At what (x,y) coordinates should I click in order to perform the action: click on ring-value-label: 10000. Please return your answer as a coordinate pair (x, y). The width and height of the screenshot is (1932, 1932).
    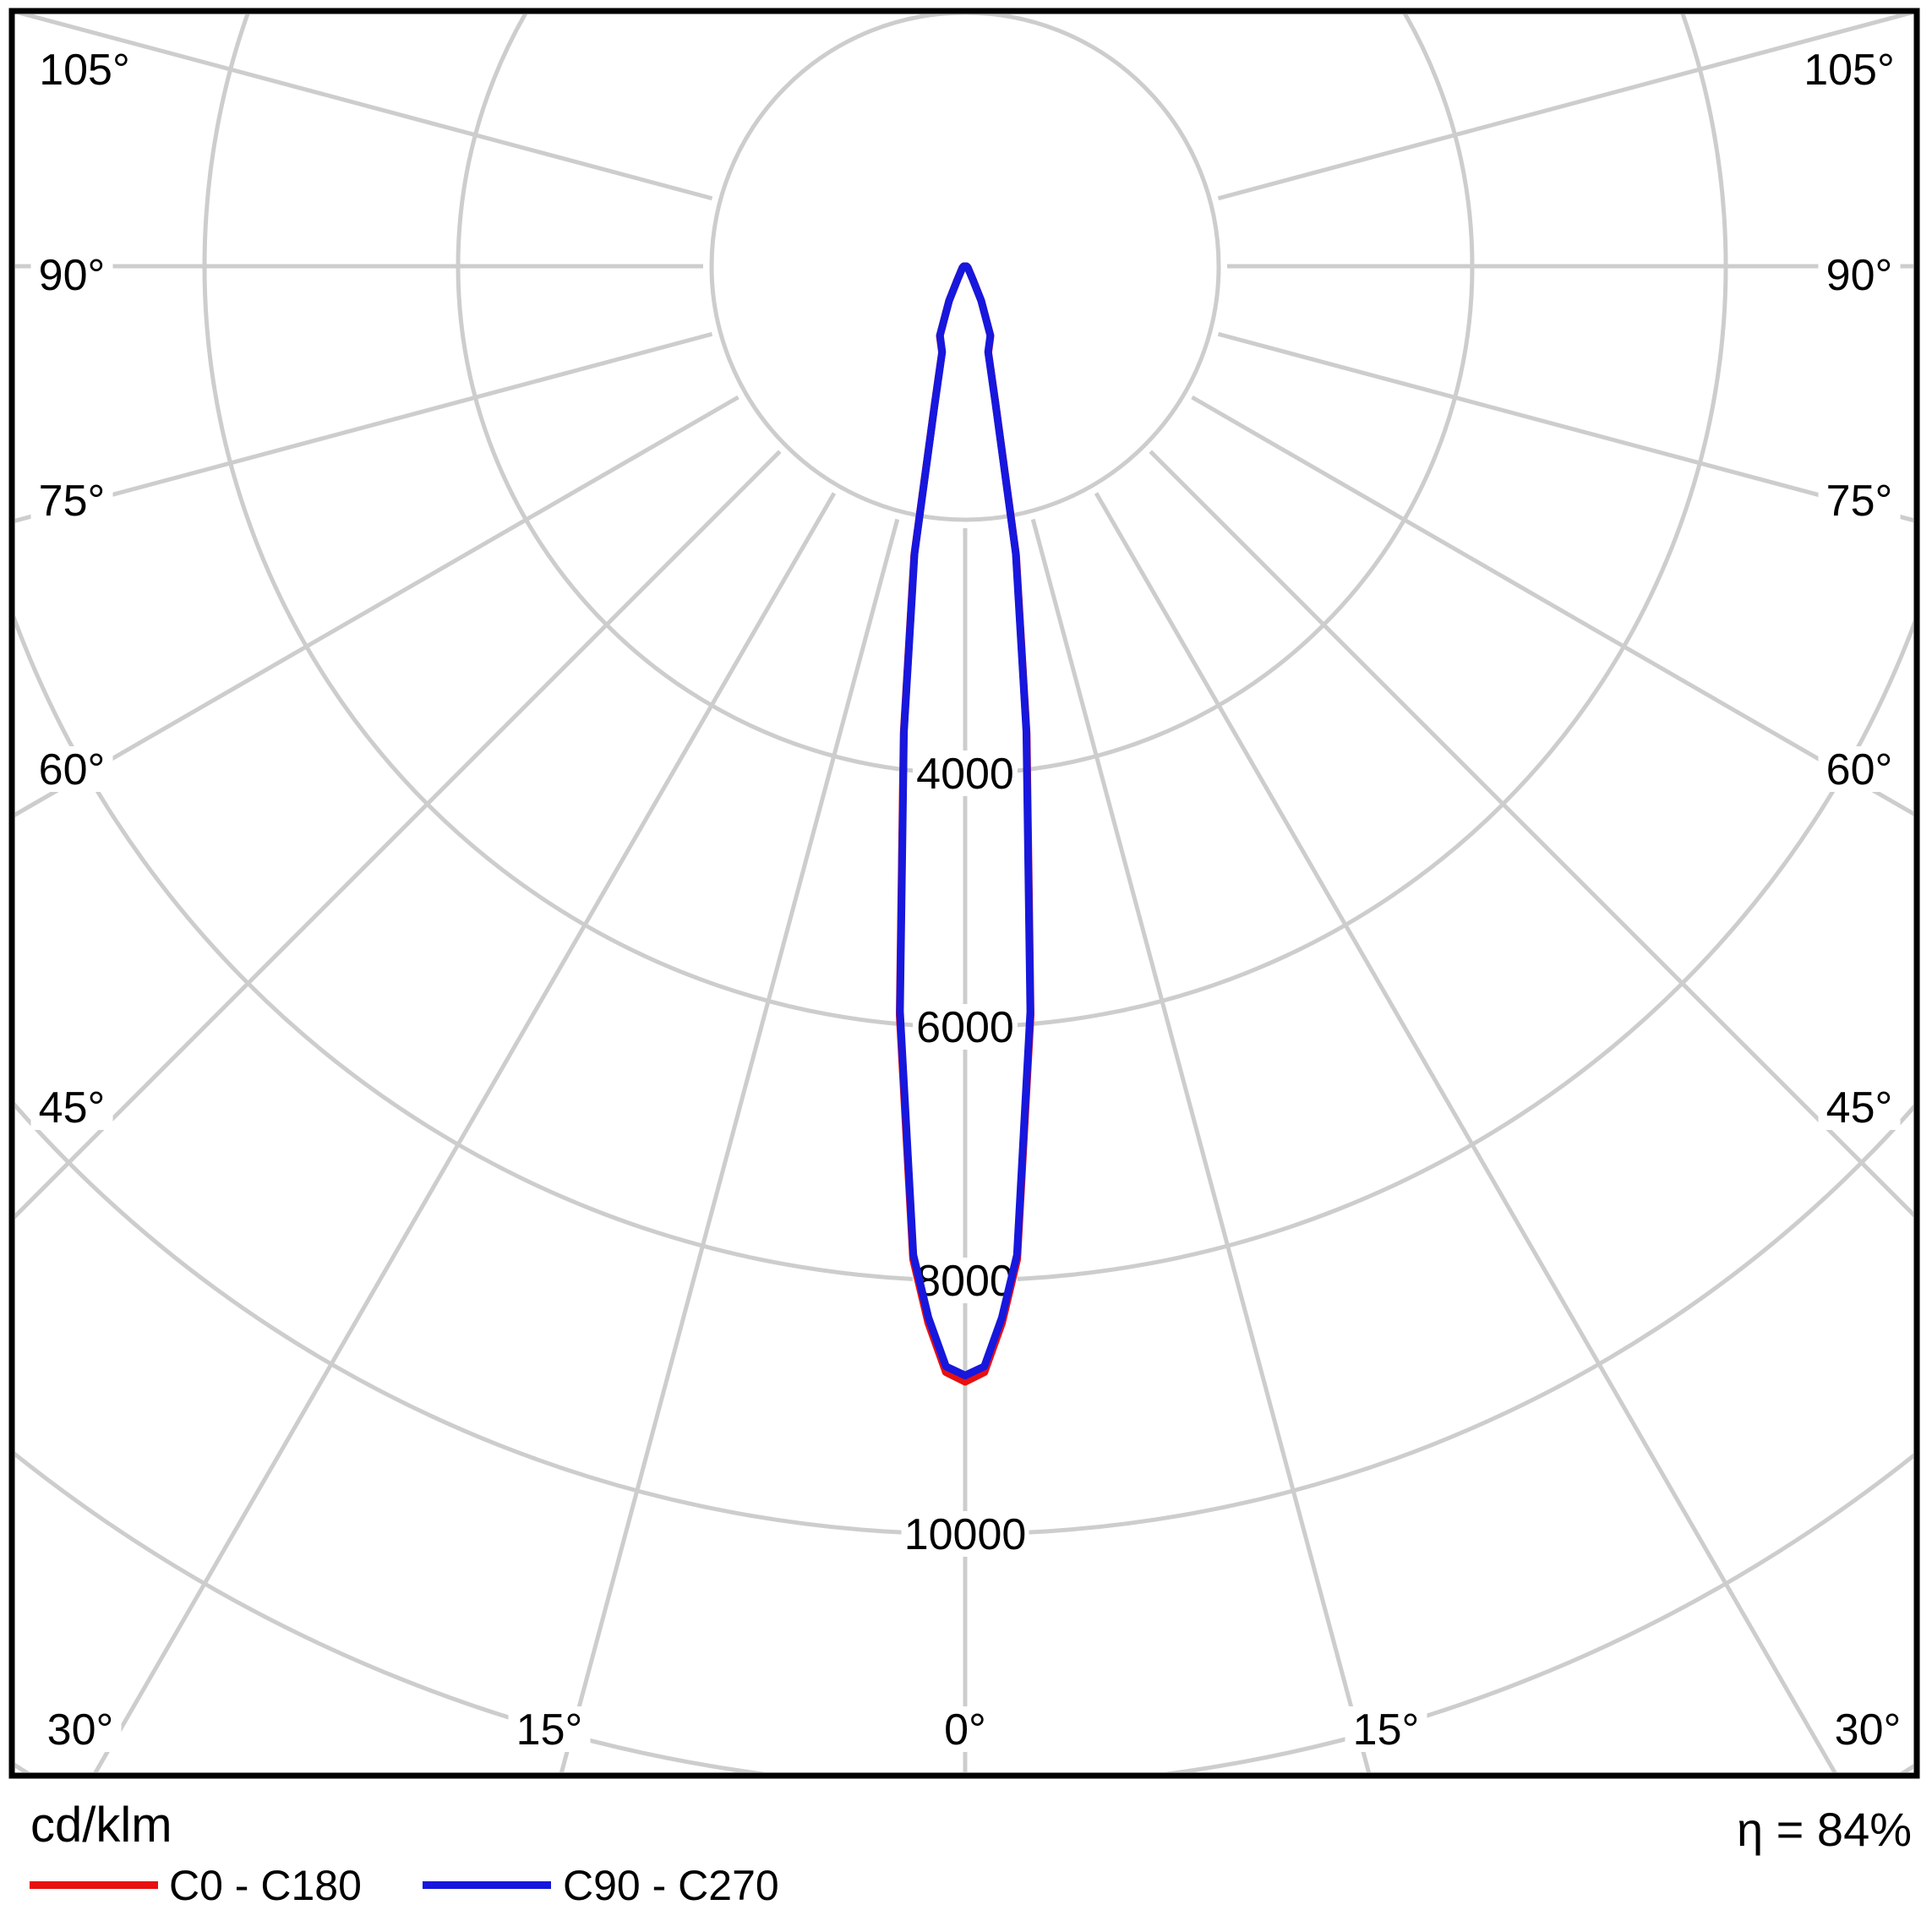
    Looking at the image, I should click on (965, 1534).